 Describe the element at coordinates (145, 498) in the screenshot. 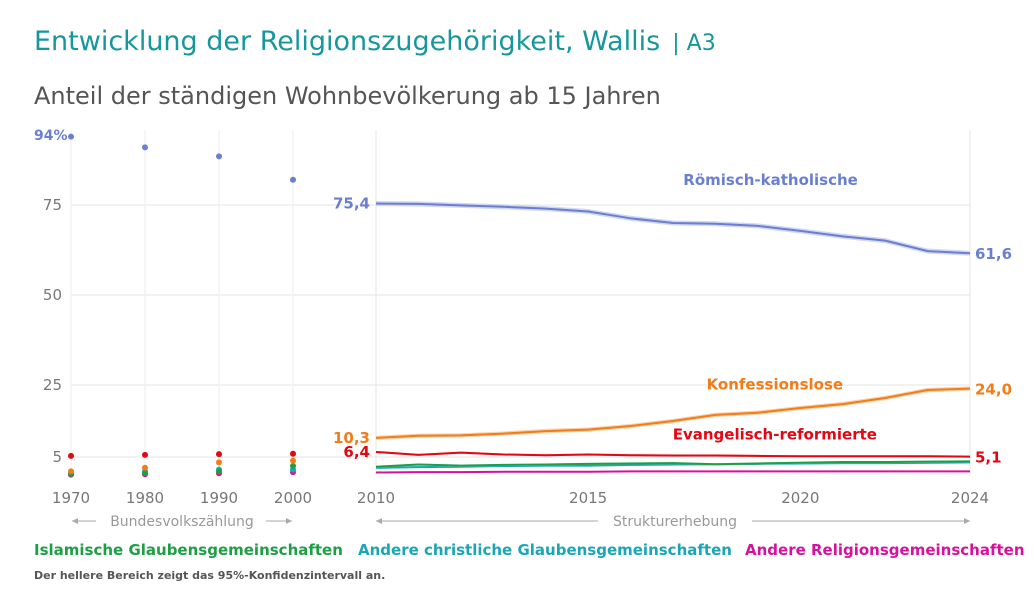

I see `x-tick-label-1980: 1980` at that location.